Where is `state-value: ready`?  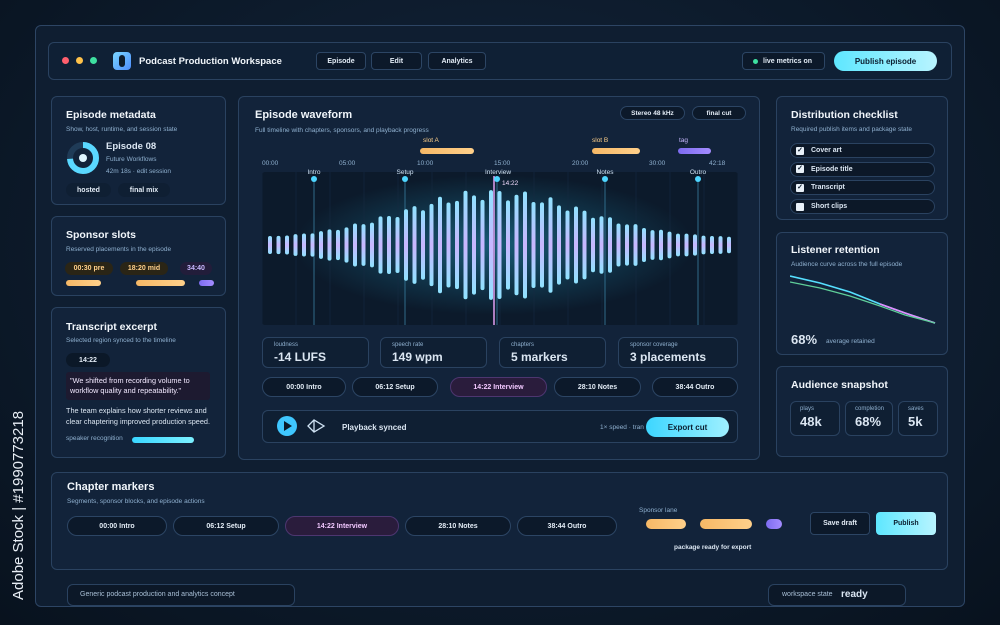
state-value: ready is located at coordinates (854, 594).